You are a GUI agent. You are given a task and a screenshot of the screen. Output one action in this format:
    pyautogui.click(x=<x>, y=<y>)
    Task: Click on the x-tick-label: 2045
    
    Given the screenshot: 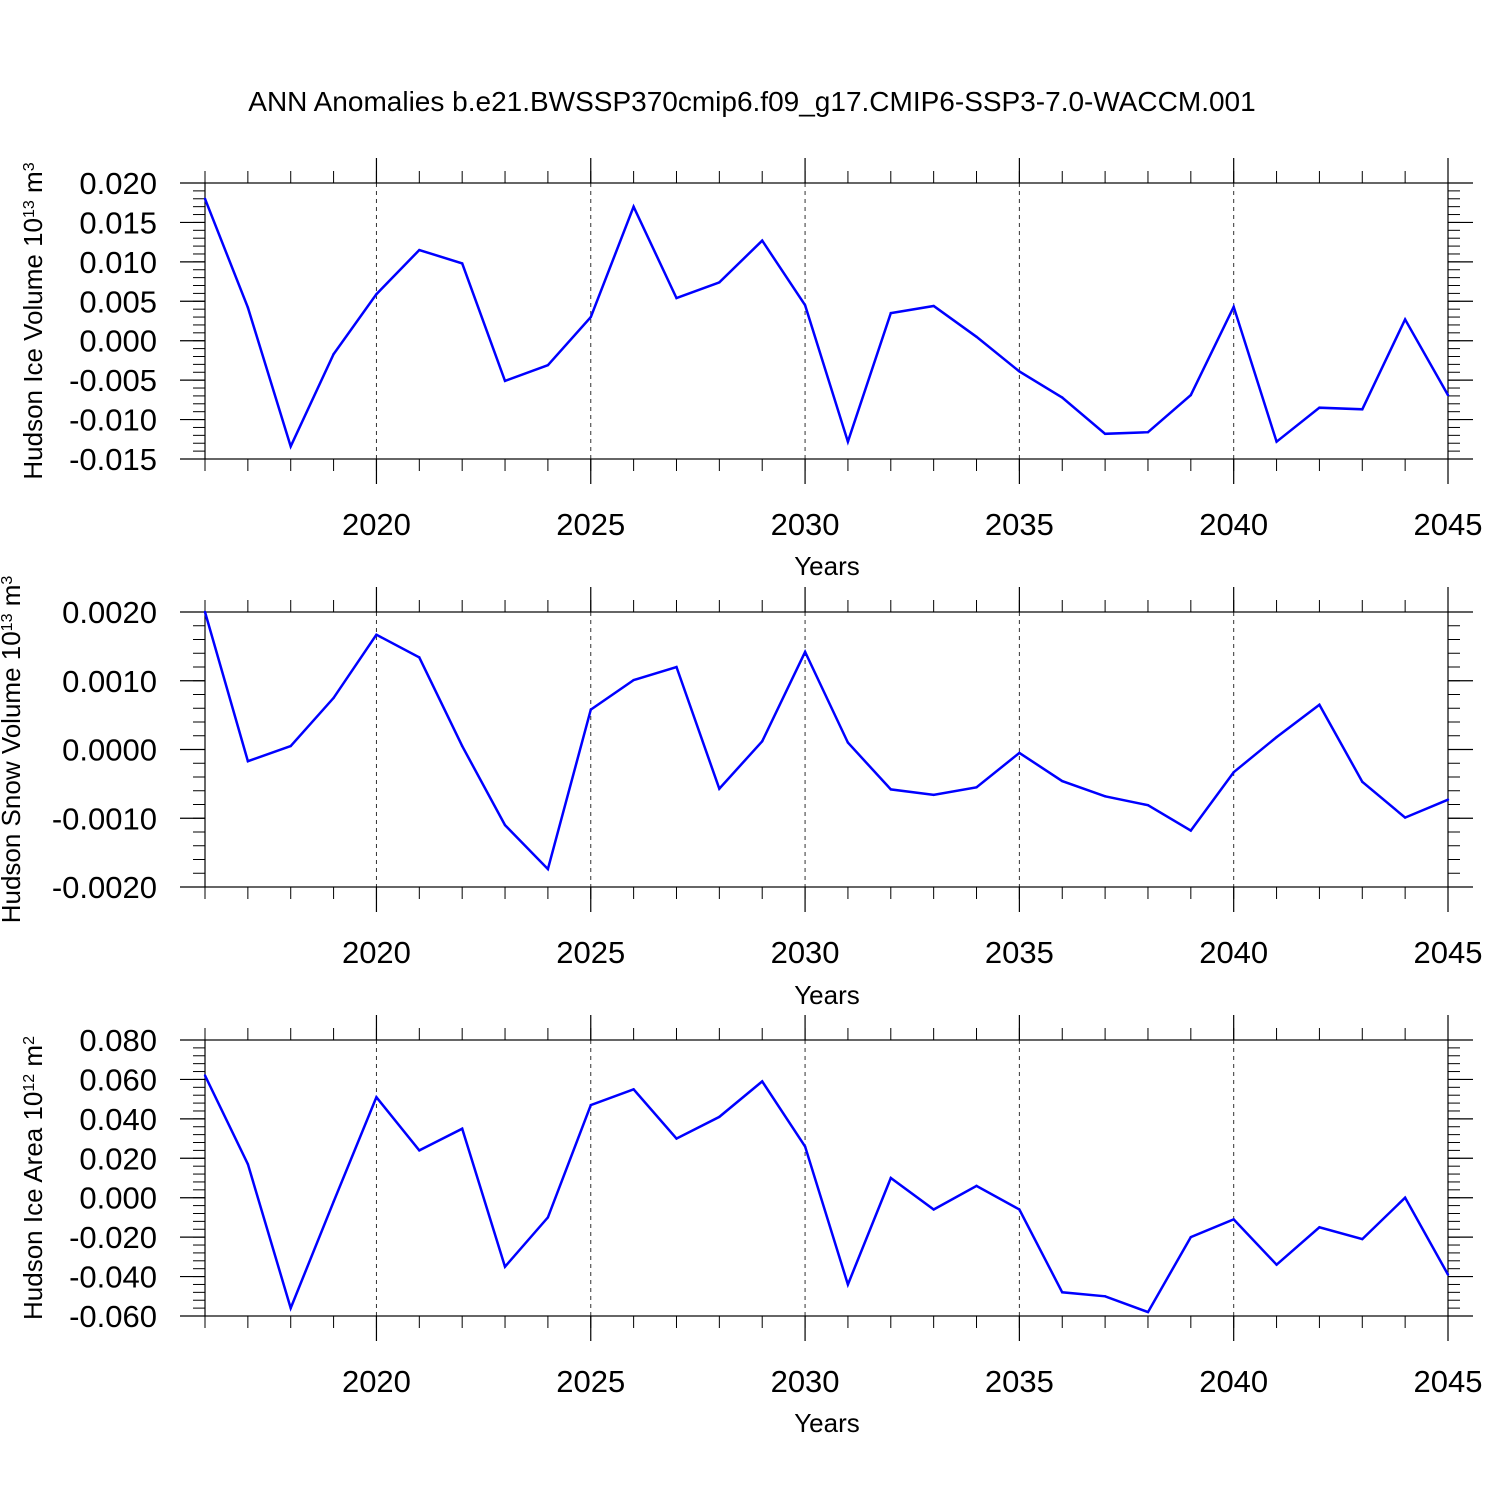 What is the action you would take?
    pyautogui.click(x=1448, y=1381)
    